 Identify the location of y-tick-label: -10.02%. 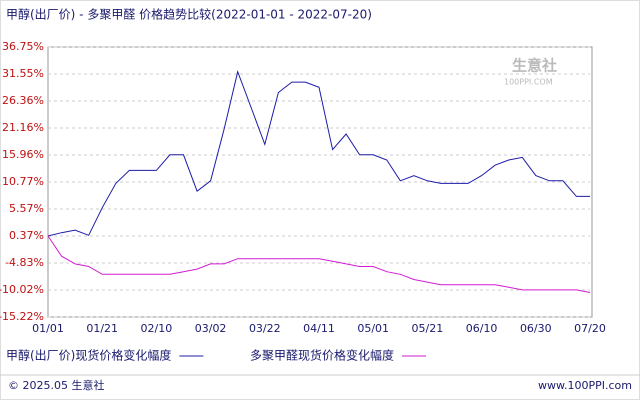
(22, 289).